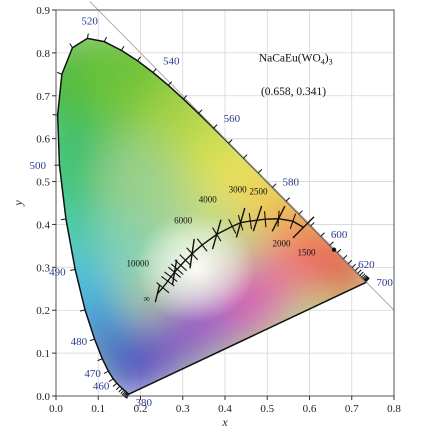 This screenshot has width=423, height=433. Describe the element at coordinates (296, 75) in the screenshot. I see `annotation: NaCaEu(WO4)3 (0.658, 0.341)` at that location.